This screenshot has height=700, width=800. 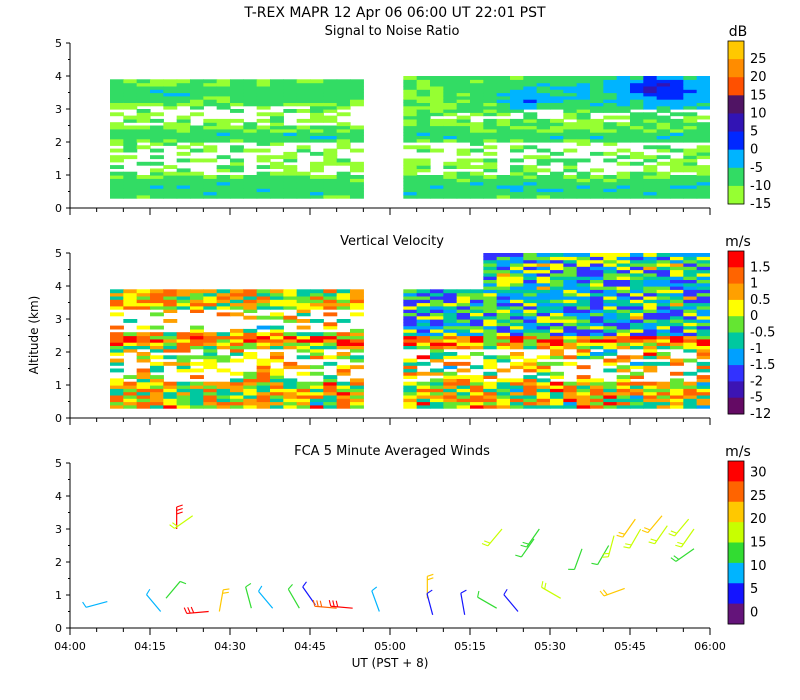 I want to click on colorbar: m/s 30 25 20 15 10 5 0, so click(x=746, y=534).